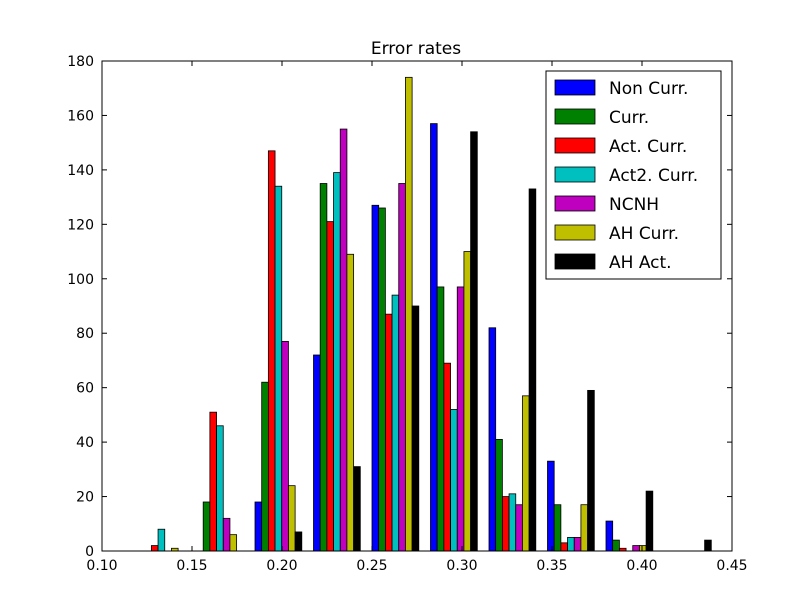 The width and height of the screenshot is (812, 616). Describe the element at coordinates (281, 566) in the screenshot. I see `x-tick-label: 0.20` at that location.